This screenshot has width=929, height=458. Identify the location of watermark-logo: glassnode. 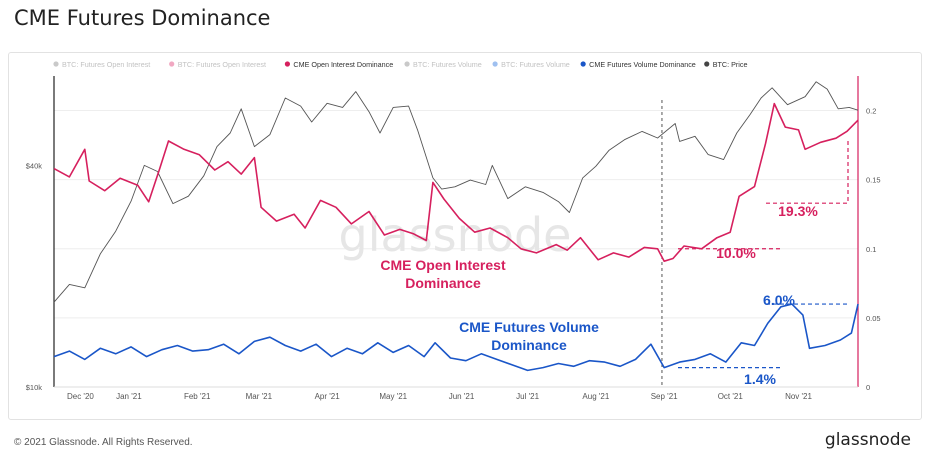
(455, 235).